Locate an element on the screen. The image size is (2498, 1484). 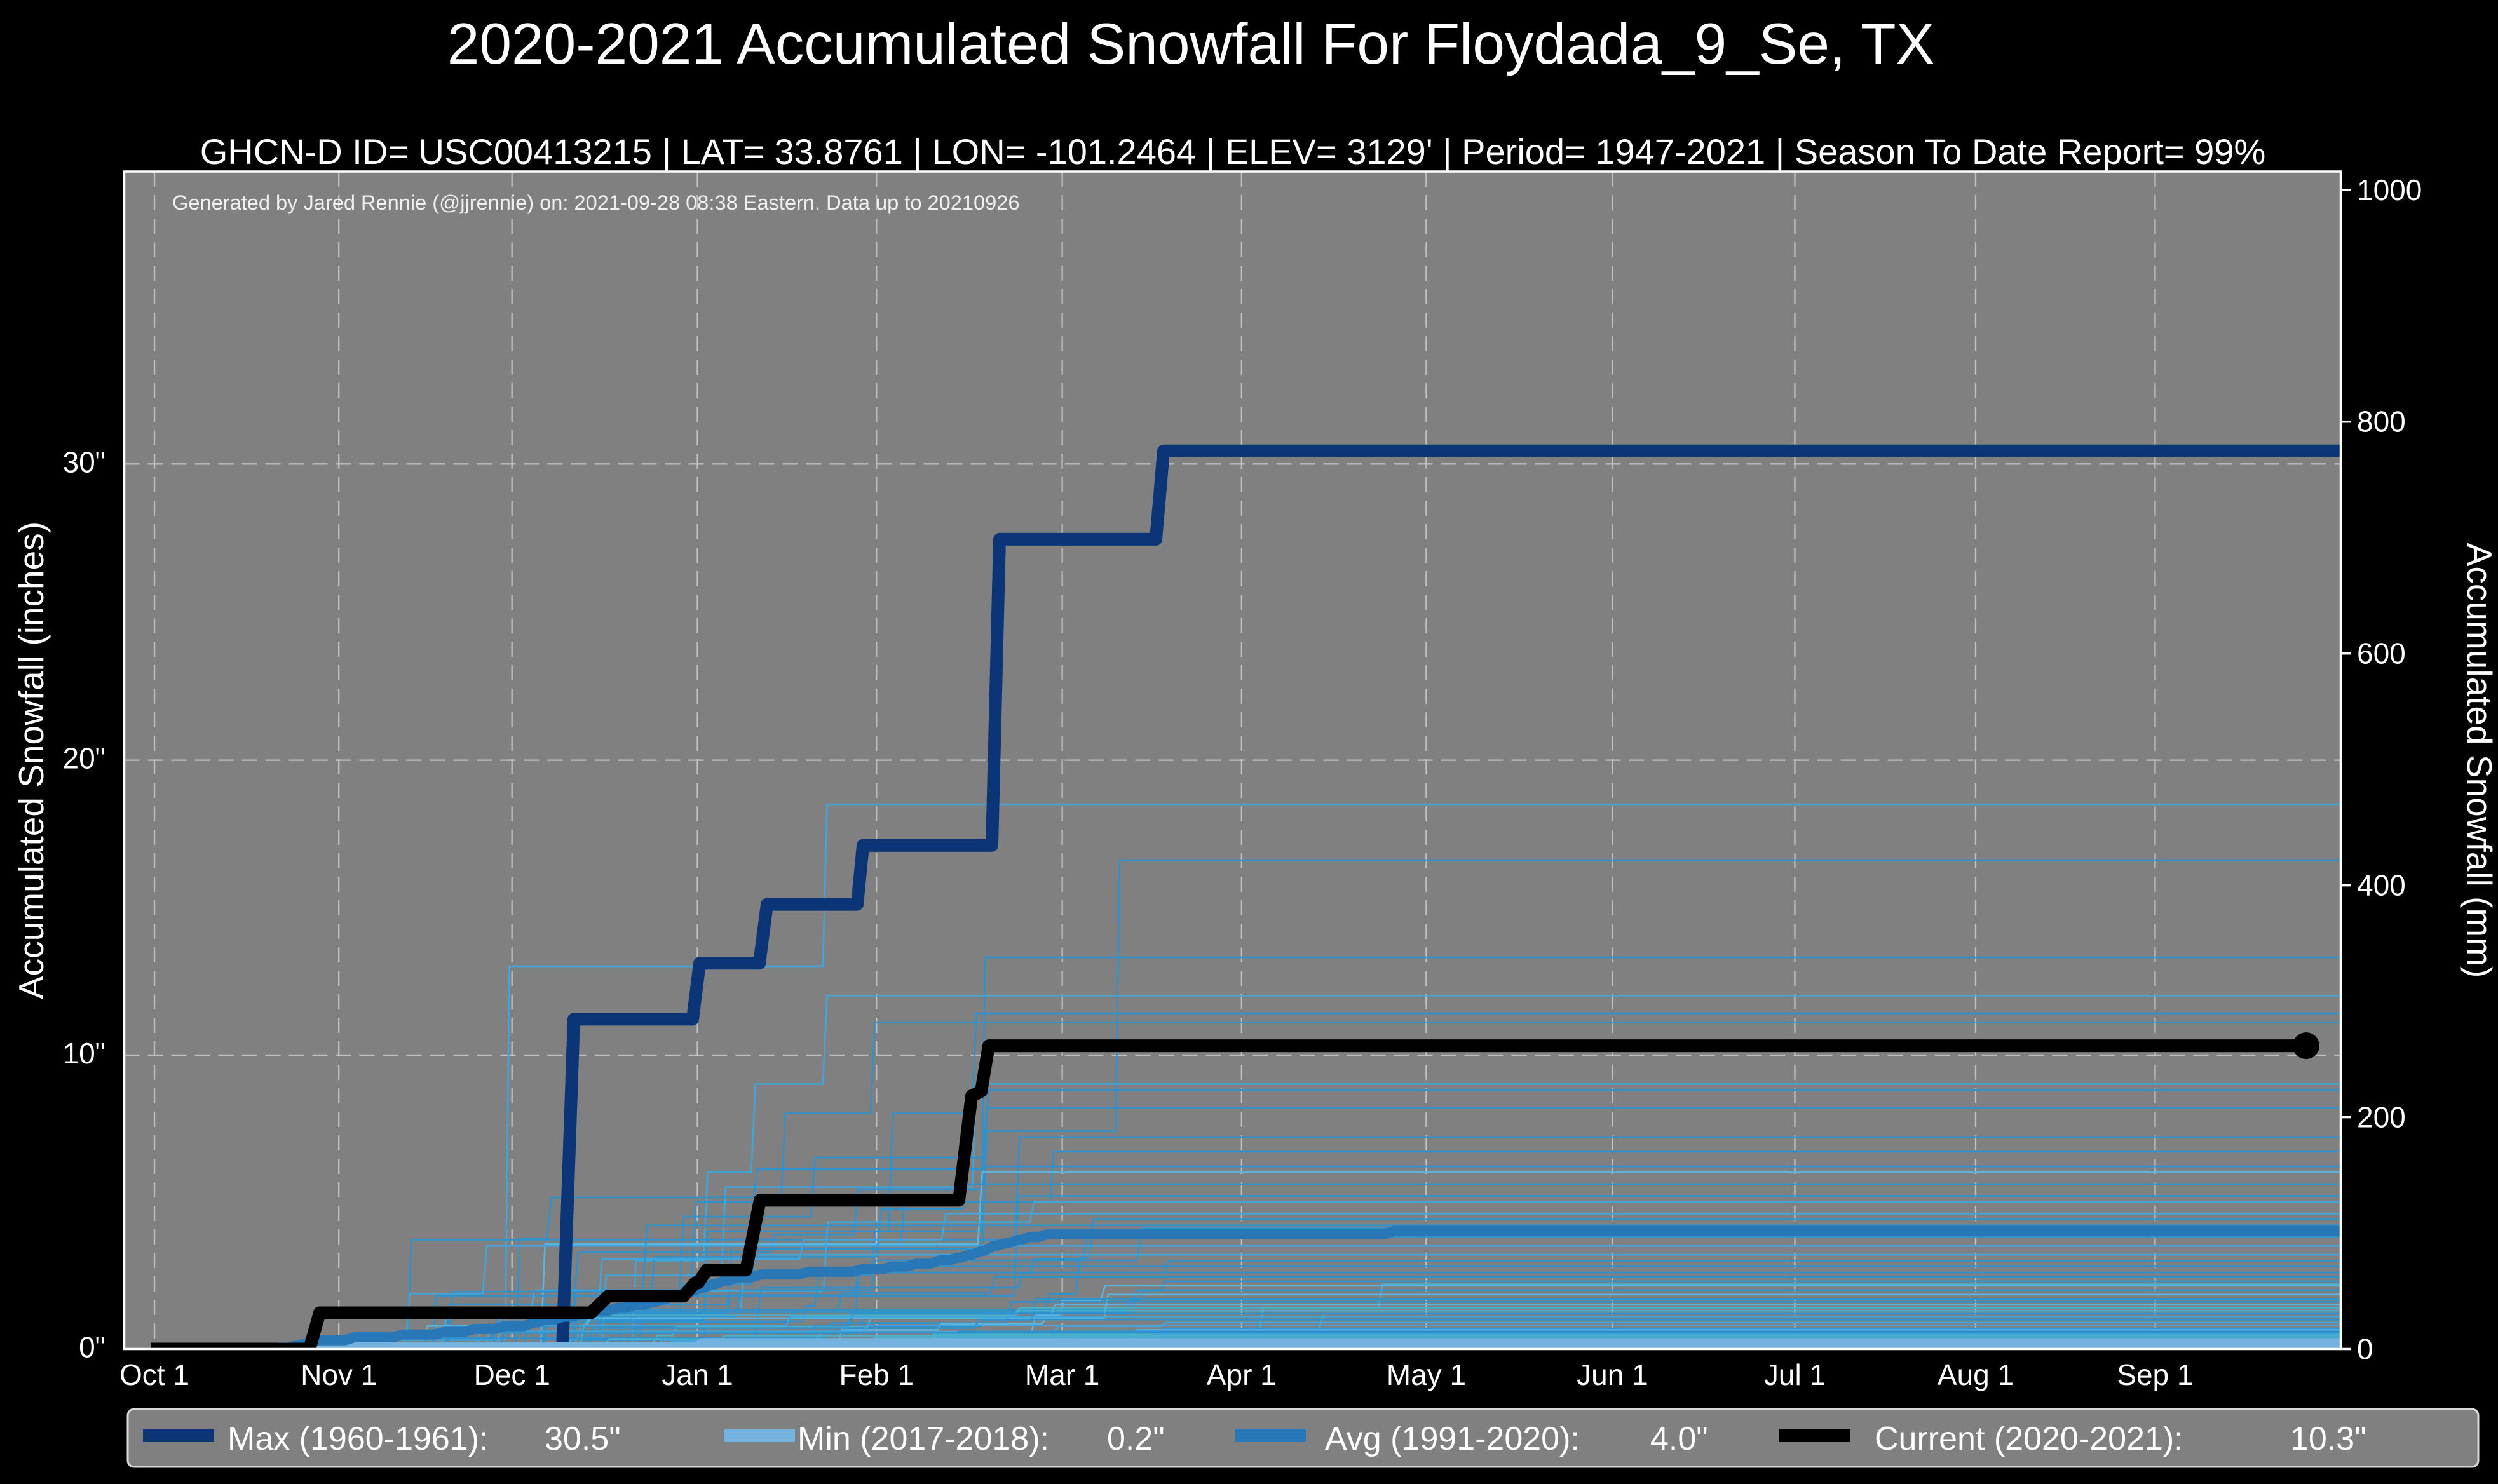
svg-text: 800 is located at coordinates (2381, 422).